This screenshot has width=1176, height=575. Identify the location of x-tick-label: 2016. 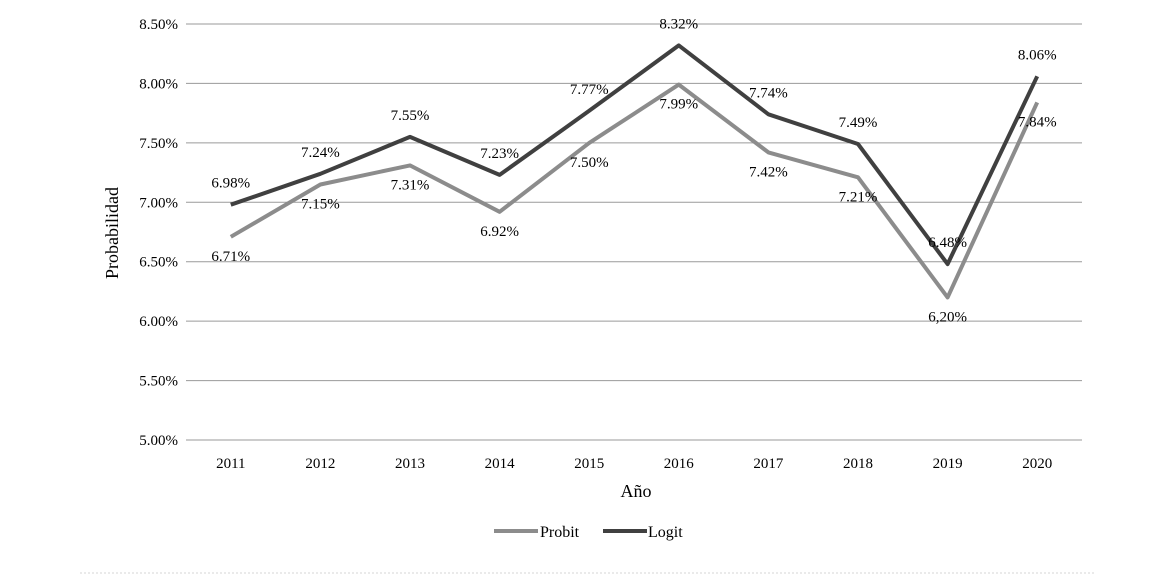
(679, 464).